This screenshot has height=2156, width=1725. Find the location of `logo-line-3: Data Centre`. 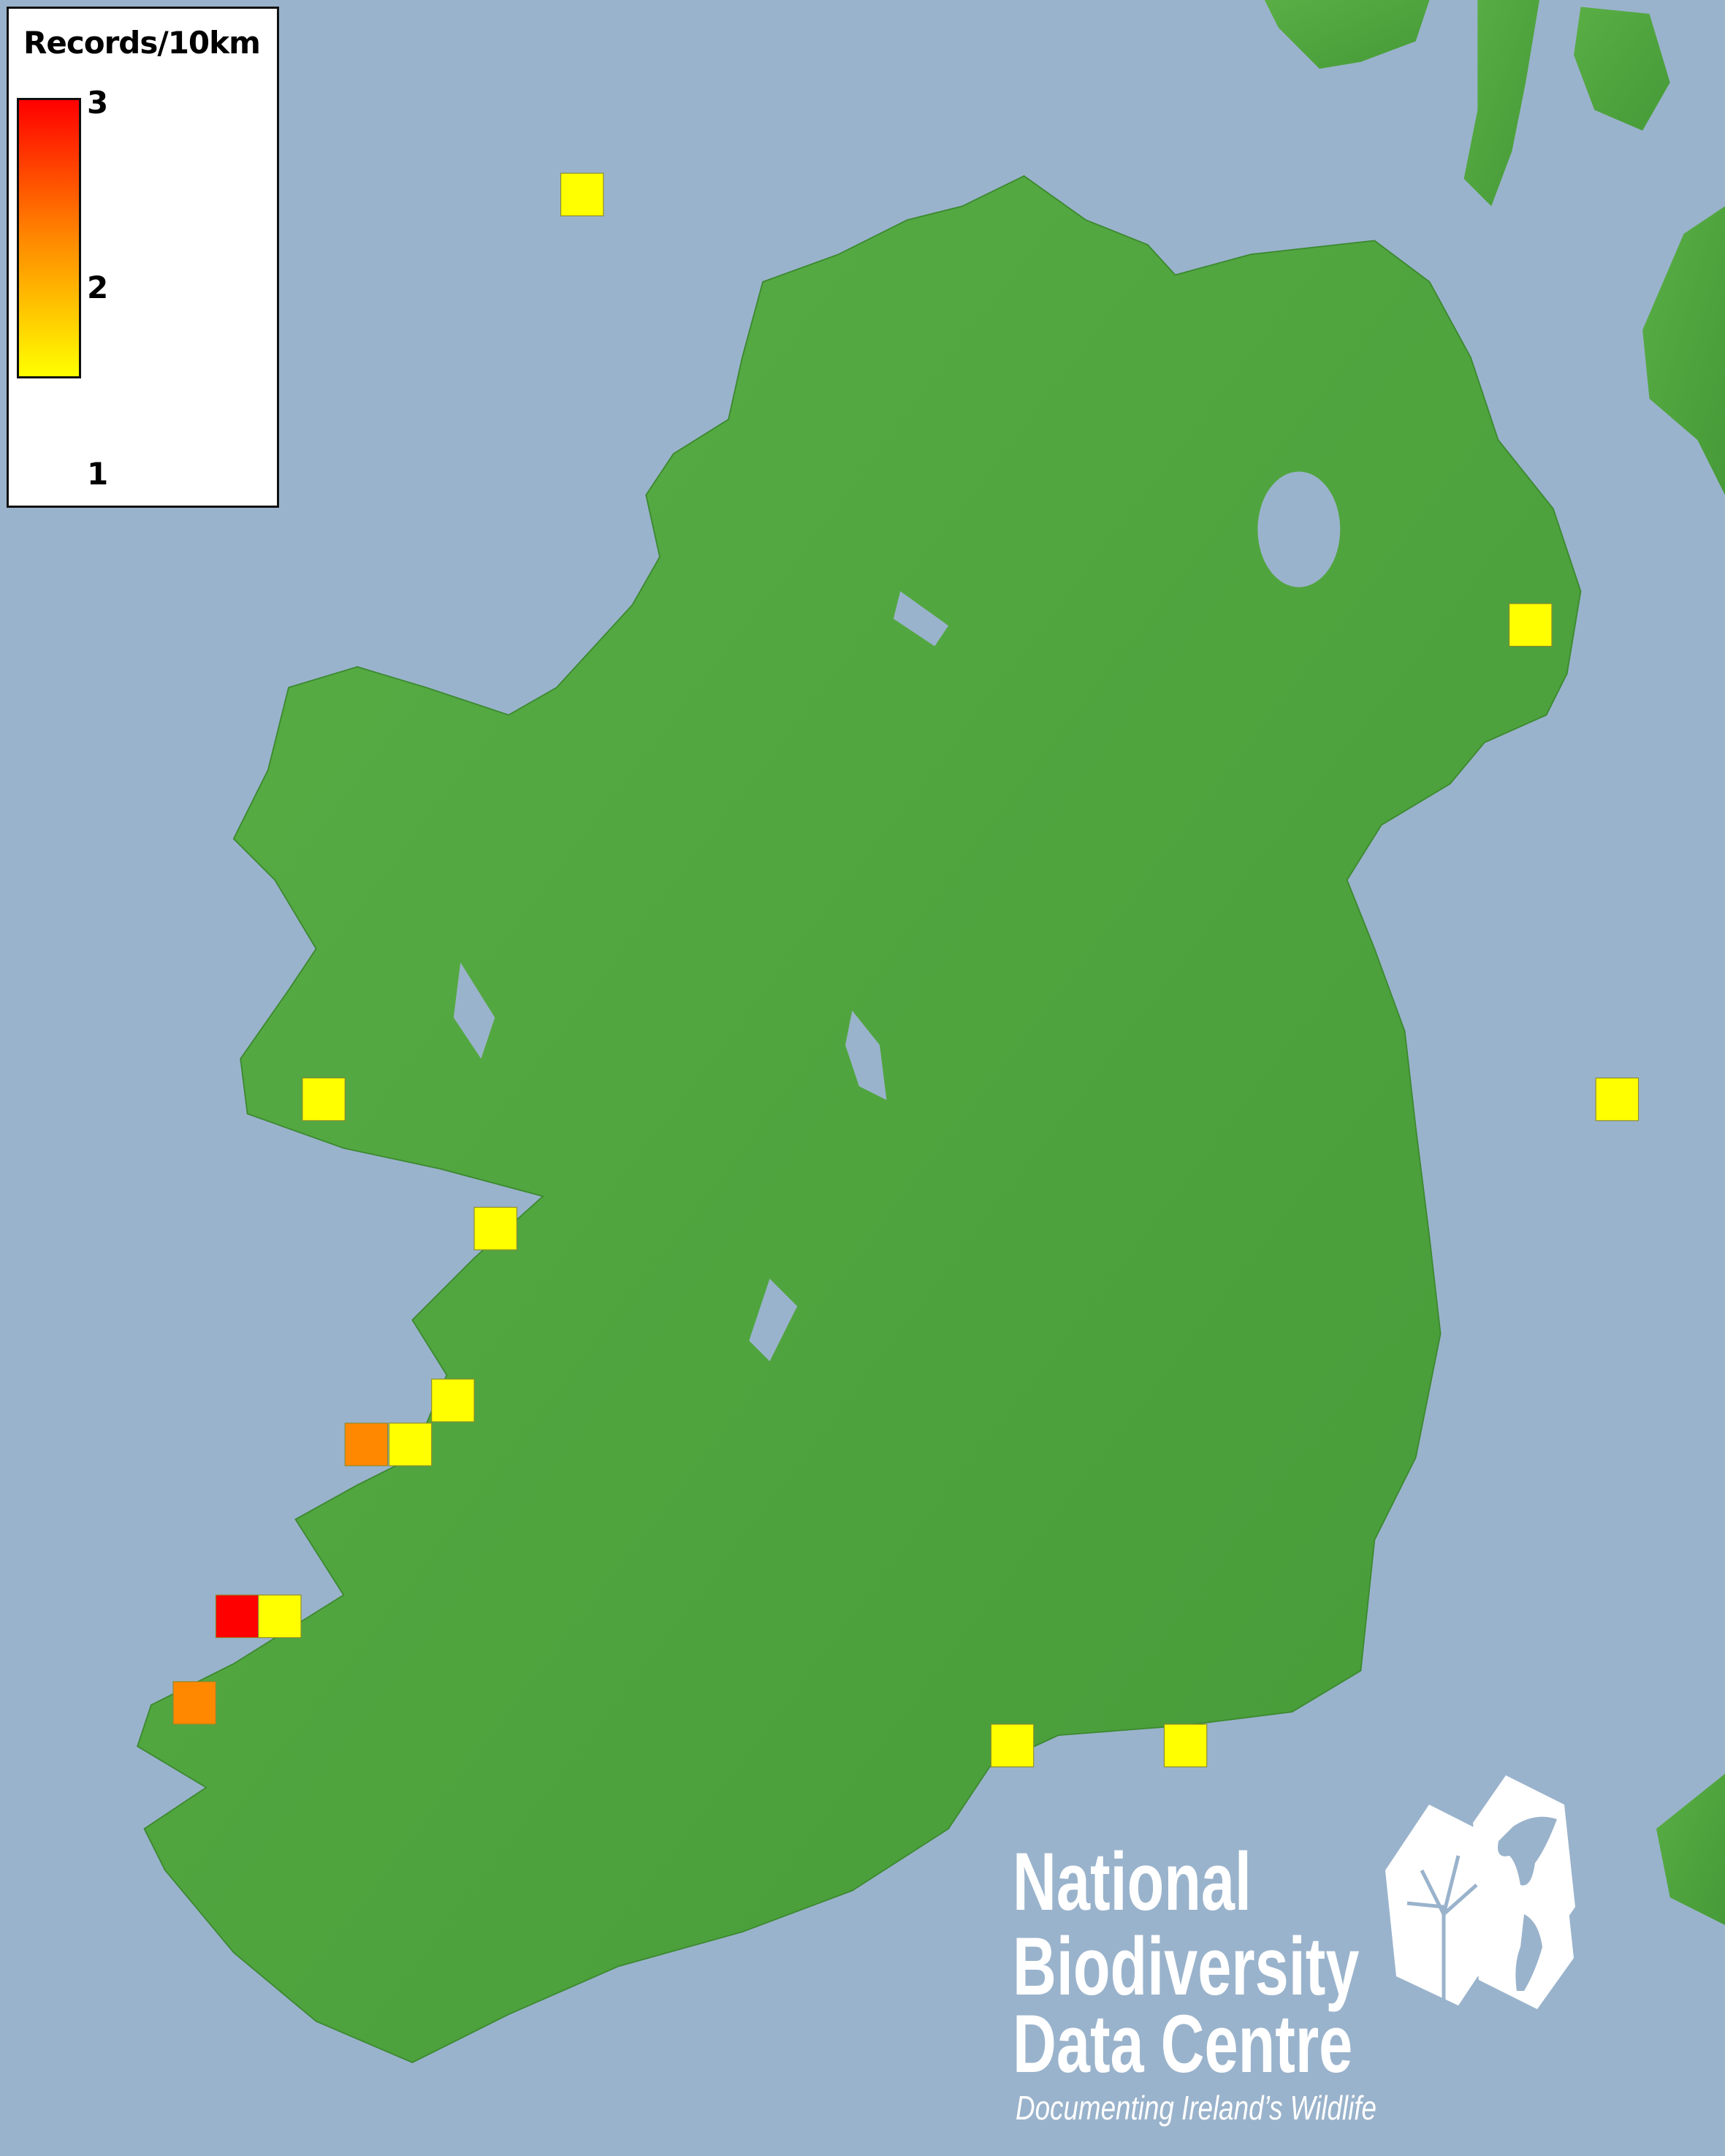

logo-line-3: Data Centre is located at coordinates (1183, 2044).